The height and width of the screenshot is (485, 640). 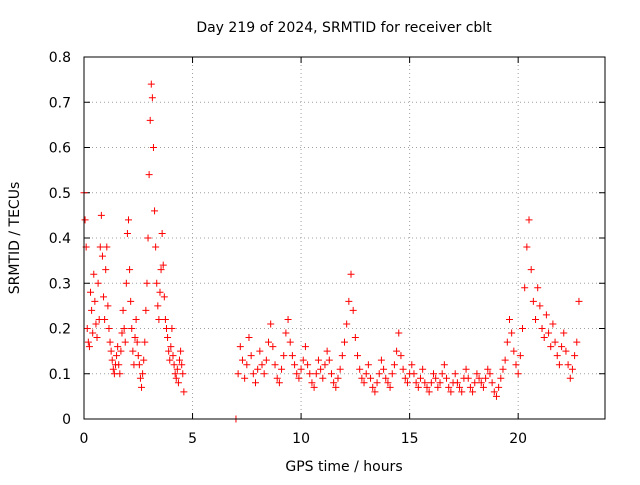 What do you see at coordinates (60, 103) in the screenshot?
I see `y-tick-label: 0.7` at bounding box center [60, 103].